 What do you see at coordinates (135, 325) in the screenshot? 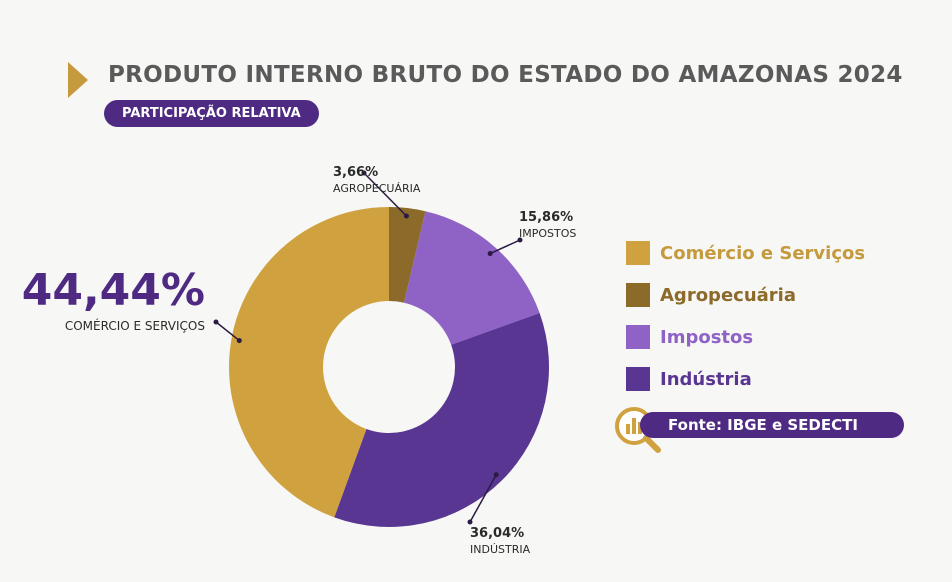
I see `data-label-name-comercio: COMÉRCIO E SERVIÇOS` at bounding box center [135, 325].